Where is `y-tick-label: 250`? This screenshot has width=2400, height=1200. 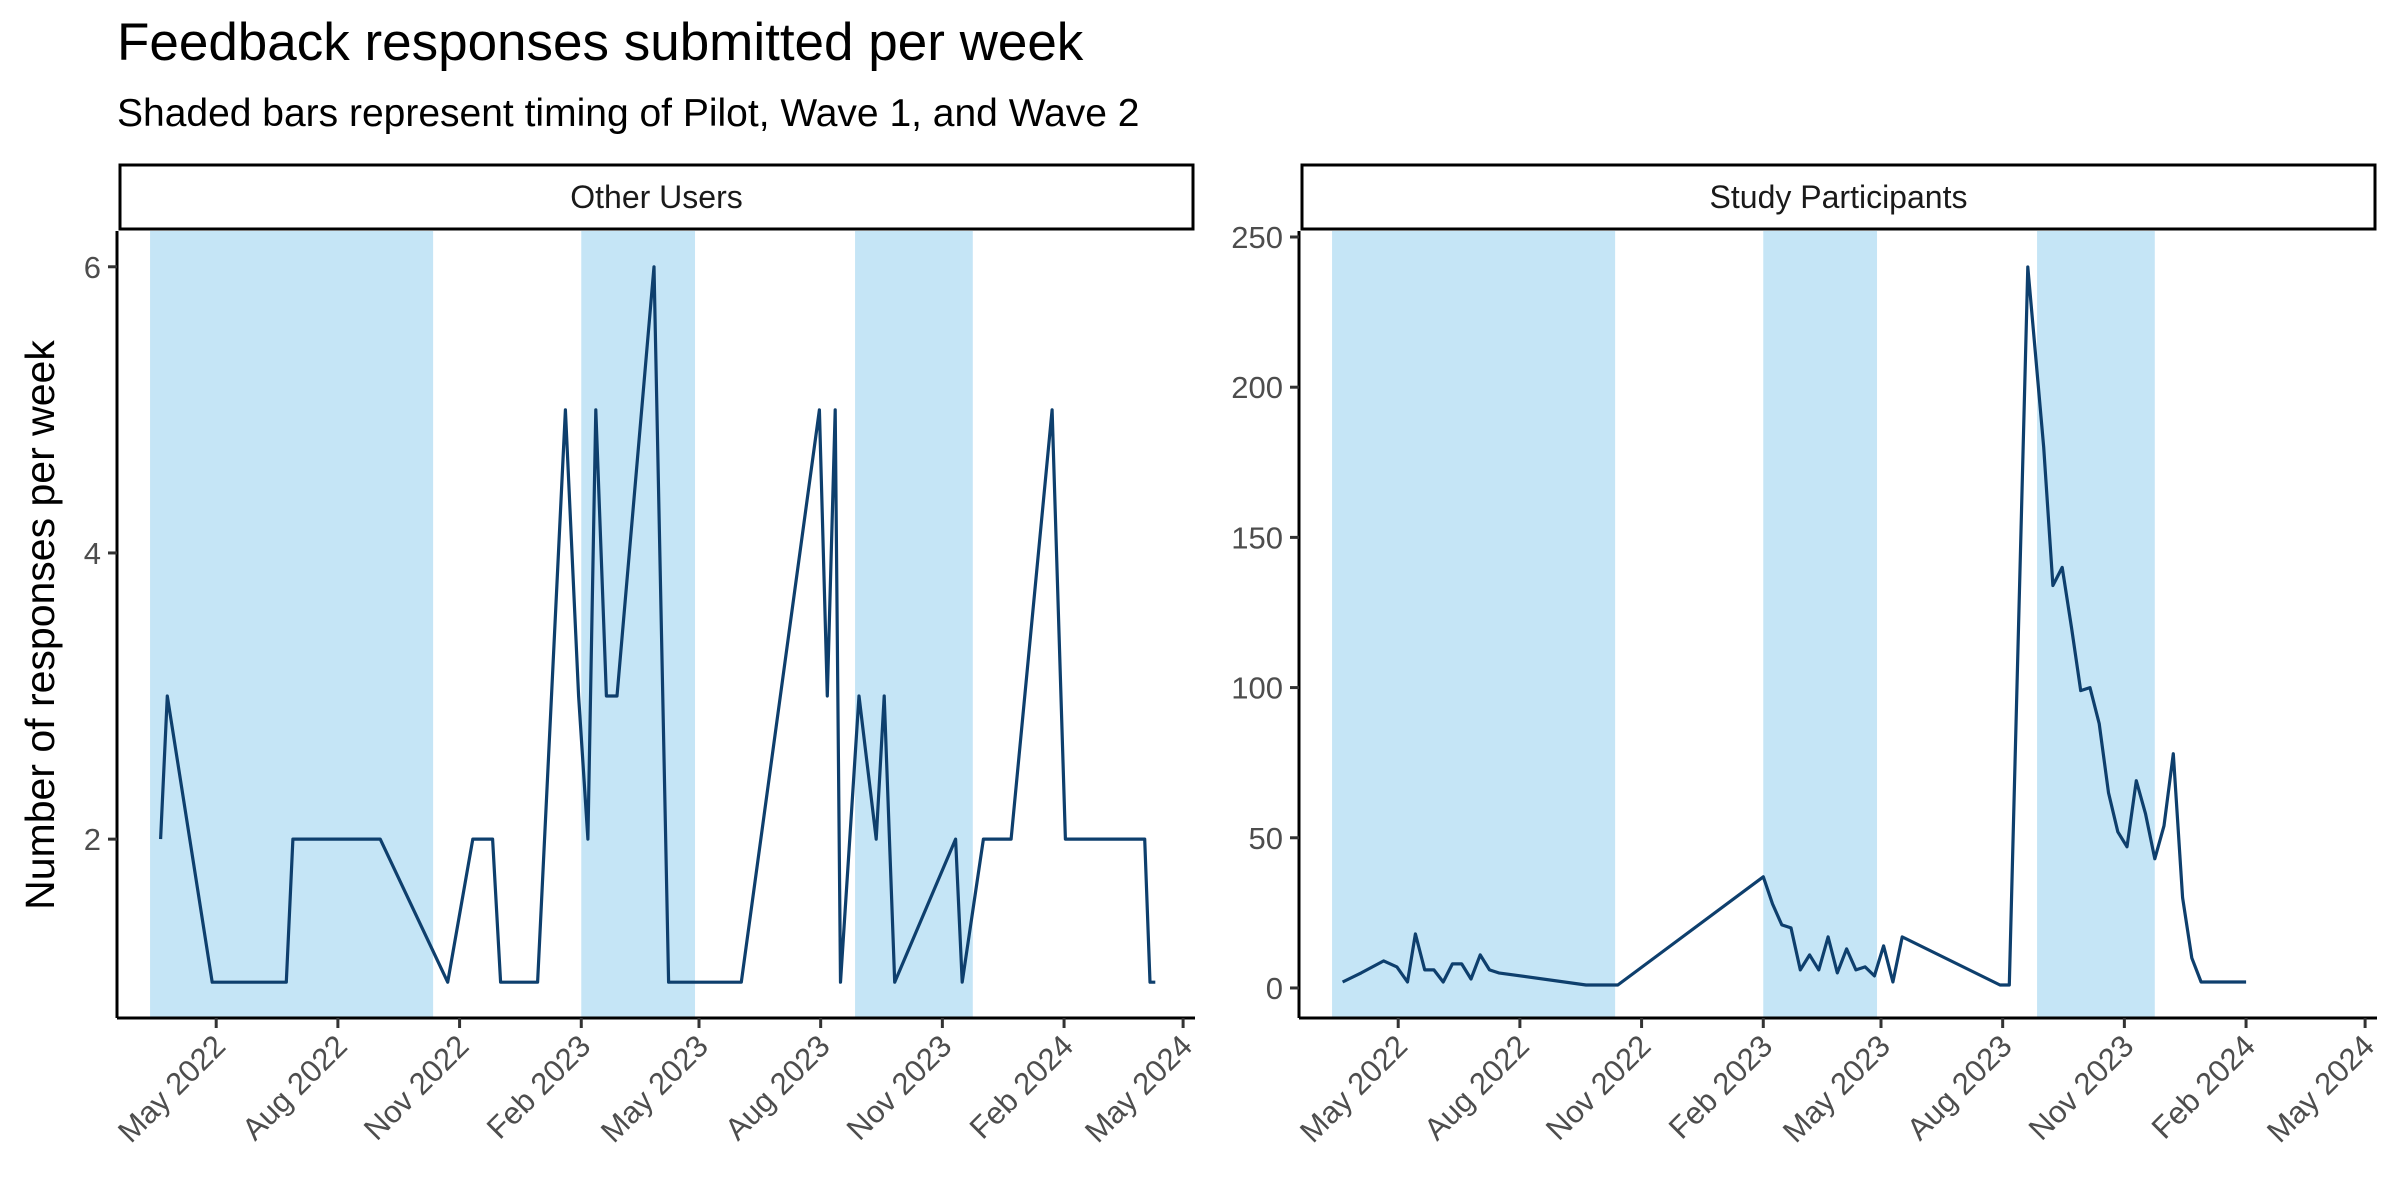
y-tick-label: 250 is located at coordinates (1257, 237).